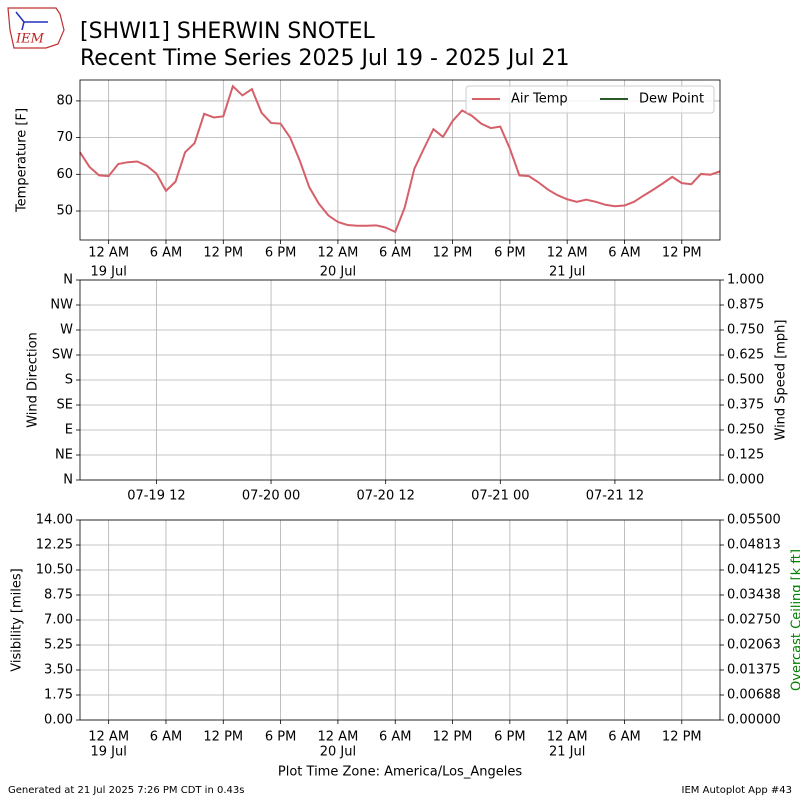 The image size is (800, 800). Describe the element at coordinates (54, 520) in the screenshot. I see `y-tick-label: 14.00` at that location.